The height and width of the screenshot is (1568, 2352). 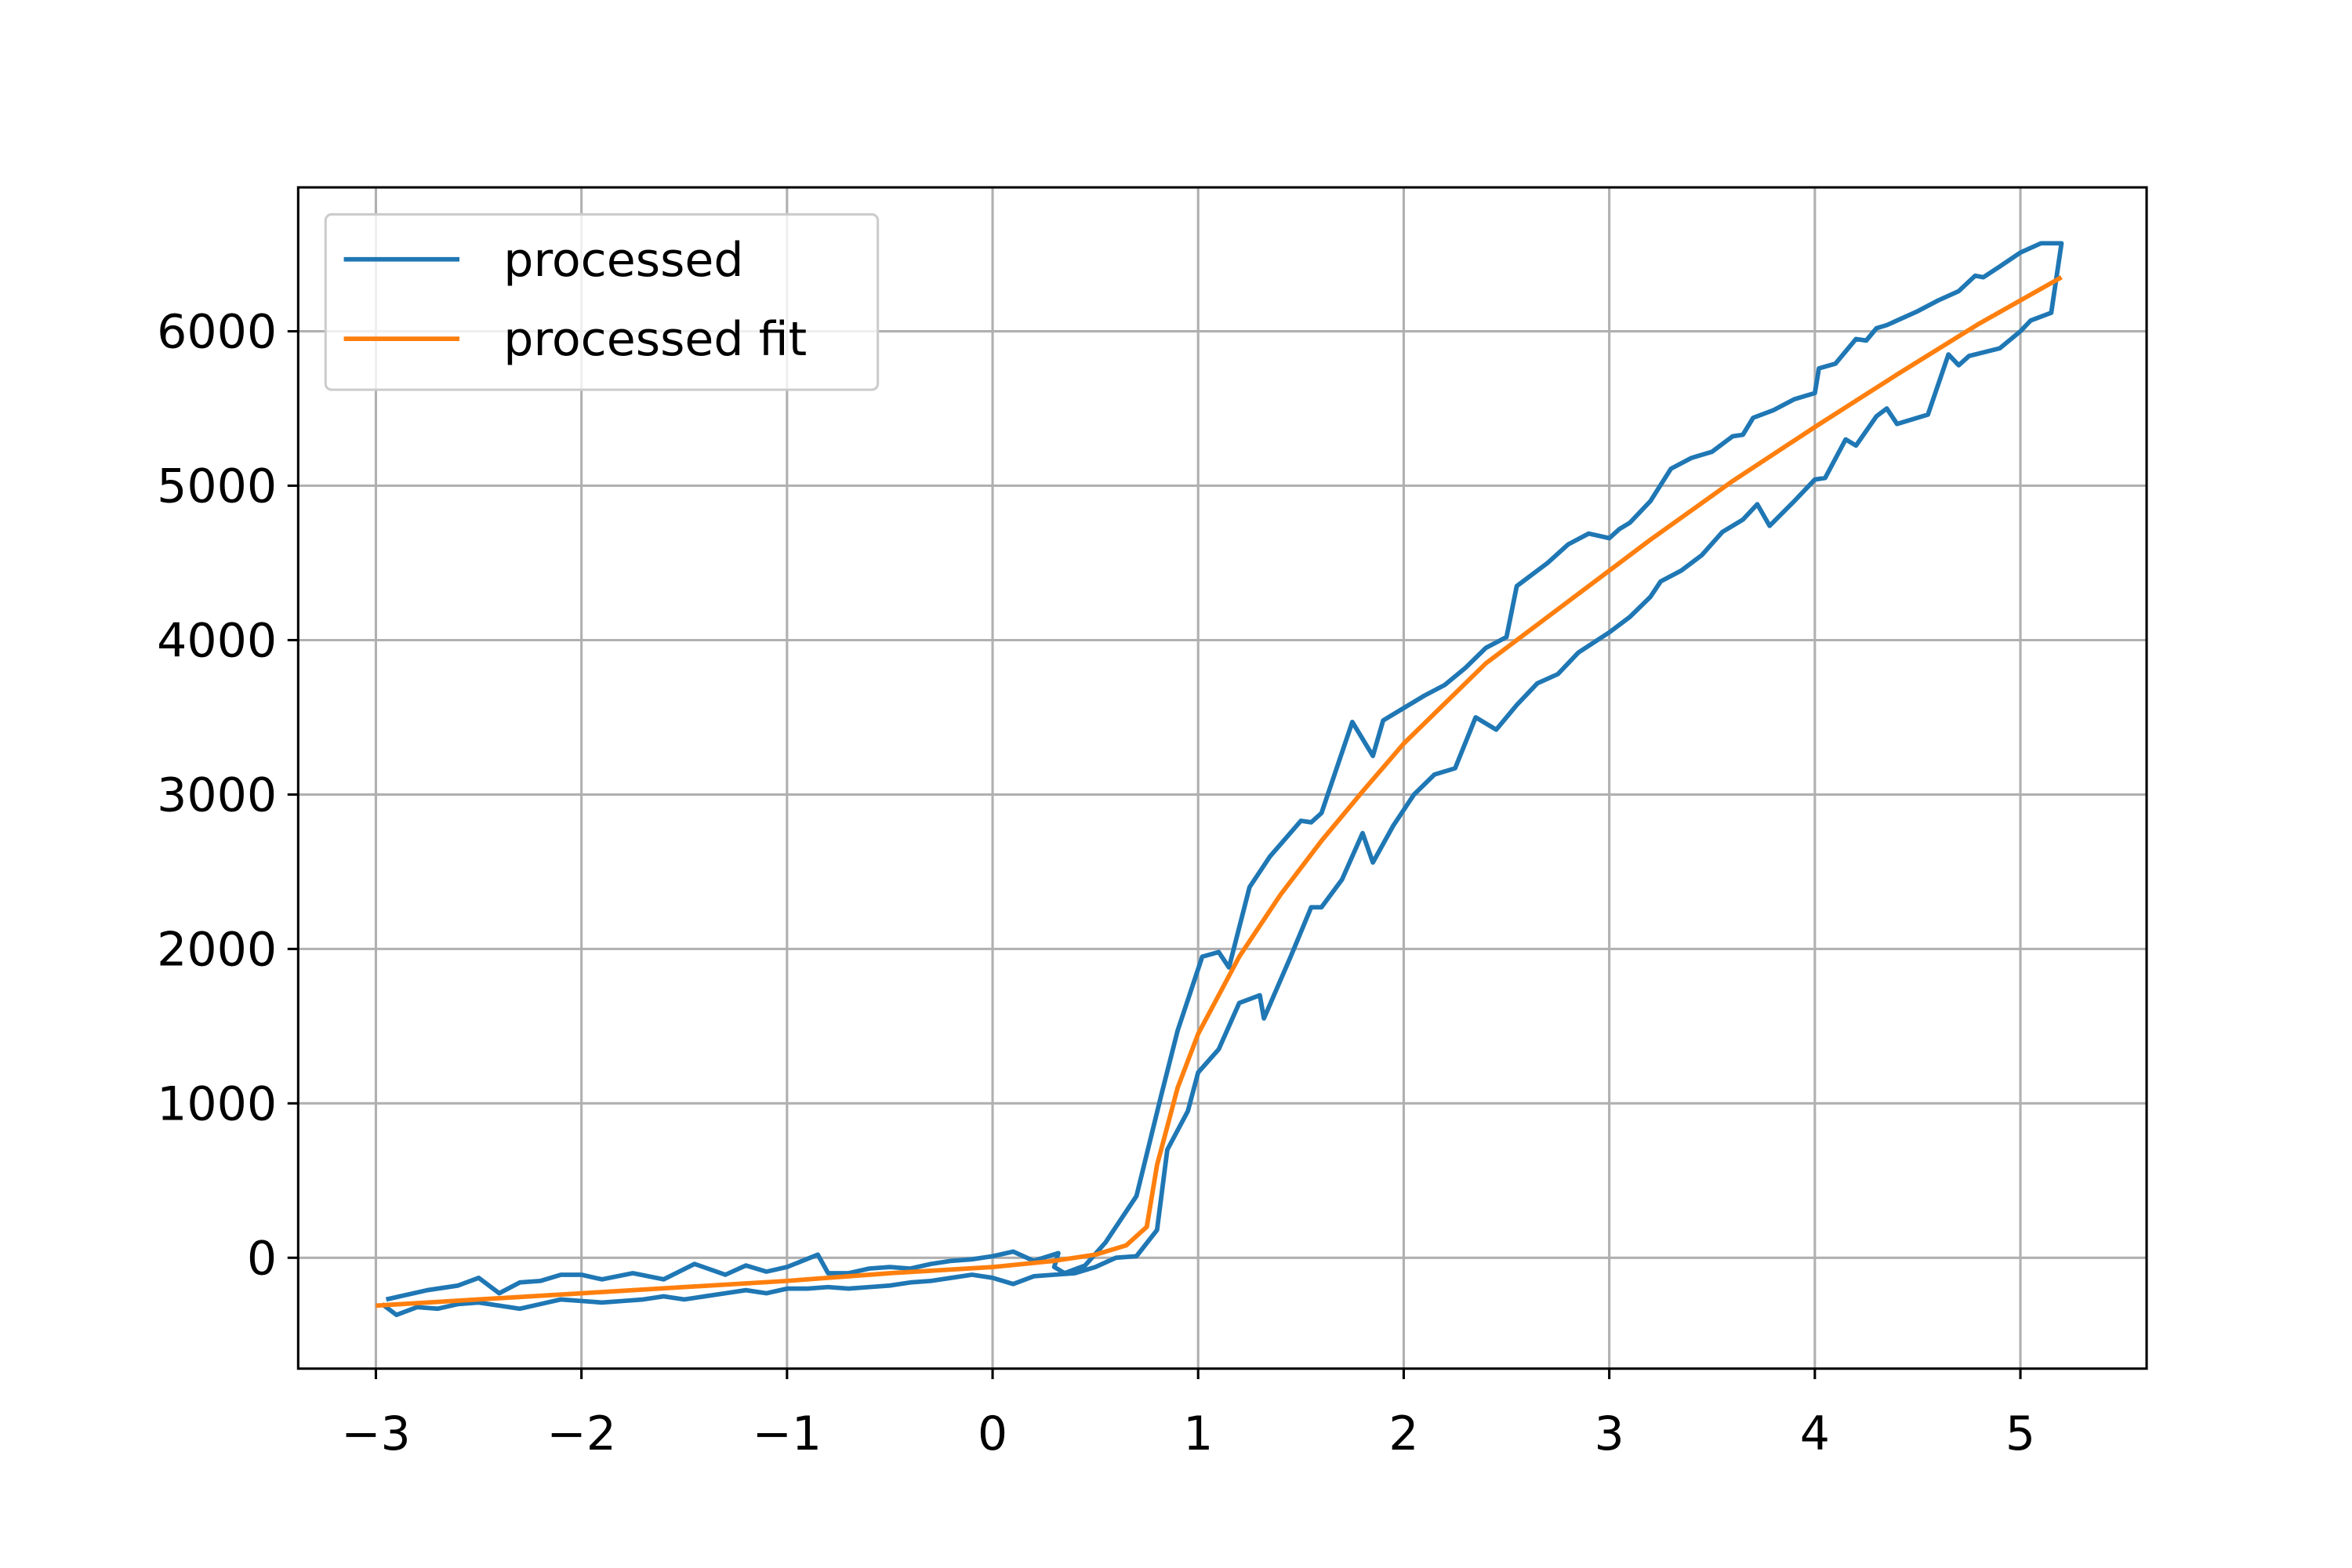 I want to click on x-tick-label: −1, so click(x=787, y=1434).